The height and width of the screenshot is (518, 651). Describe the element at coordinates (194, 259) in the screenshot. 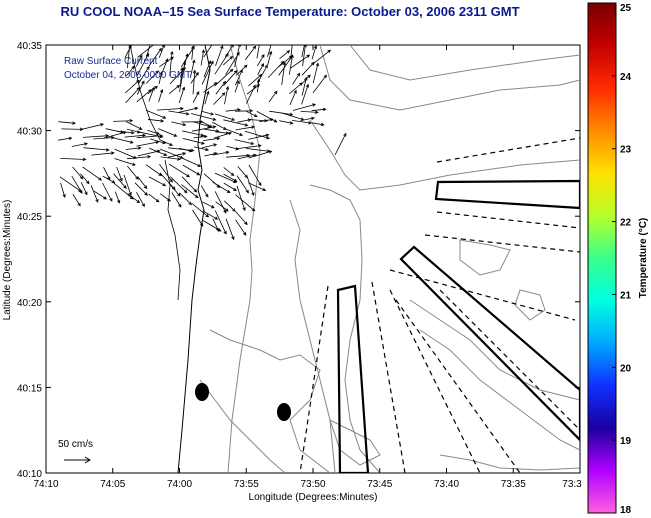

I see `coastline` at that location.